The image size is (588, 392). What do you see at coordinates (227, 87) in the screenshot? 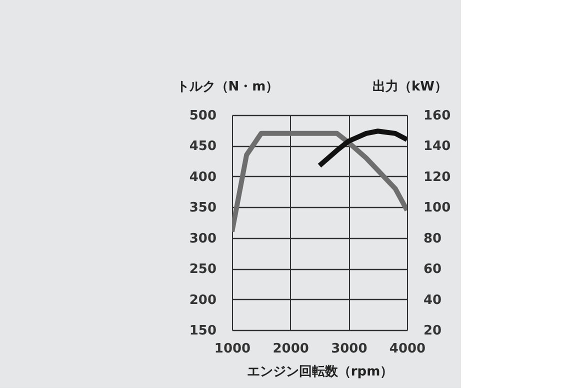
I see `y-axis-title: トルク（N・m）` at bounding box center [227, 87].